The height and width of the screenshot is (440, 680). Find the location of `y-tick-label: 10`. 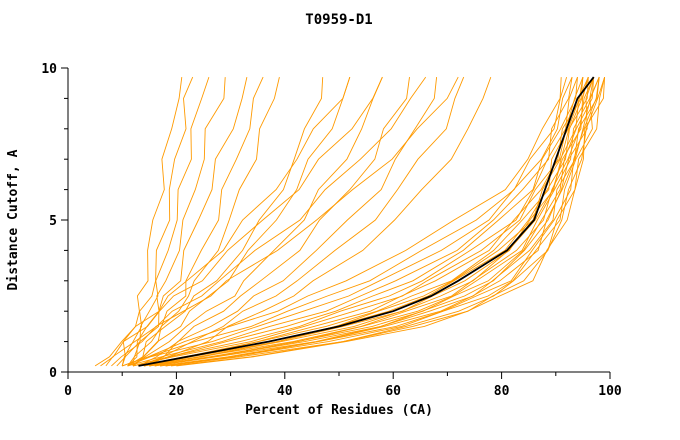

y-tick-label: 10 is located at coordinates (49, 69).